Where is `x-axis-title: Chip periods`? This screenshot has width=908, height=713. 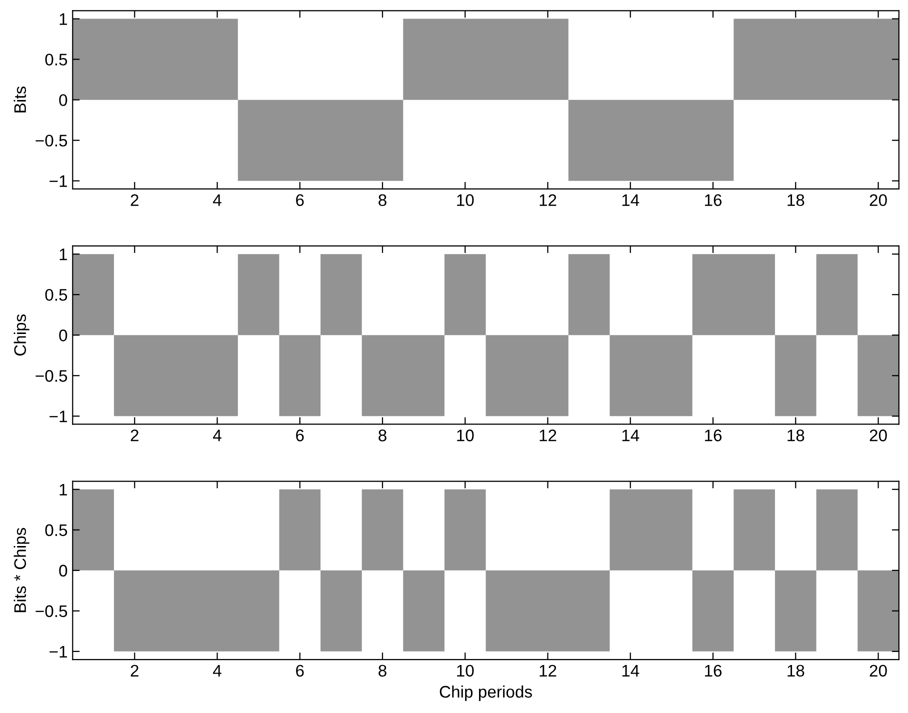 x-axis-title: Chip periods is located at coordinates (486, 693).